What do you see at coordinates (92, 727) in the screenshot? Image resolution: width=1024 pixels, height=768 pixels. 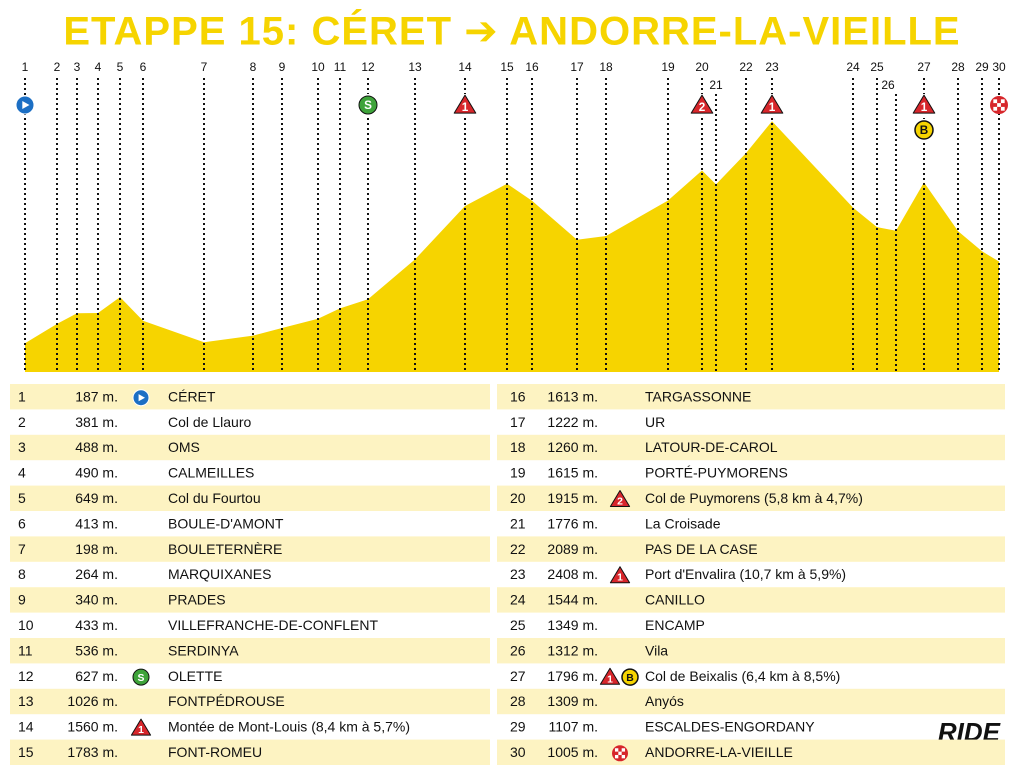 I see `altitude: 1560 m.` at bounding box center [92, 727].